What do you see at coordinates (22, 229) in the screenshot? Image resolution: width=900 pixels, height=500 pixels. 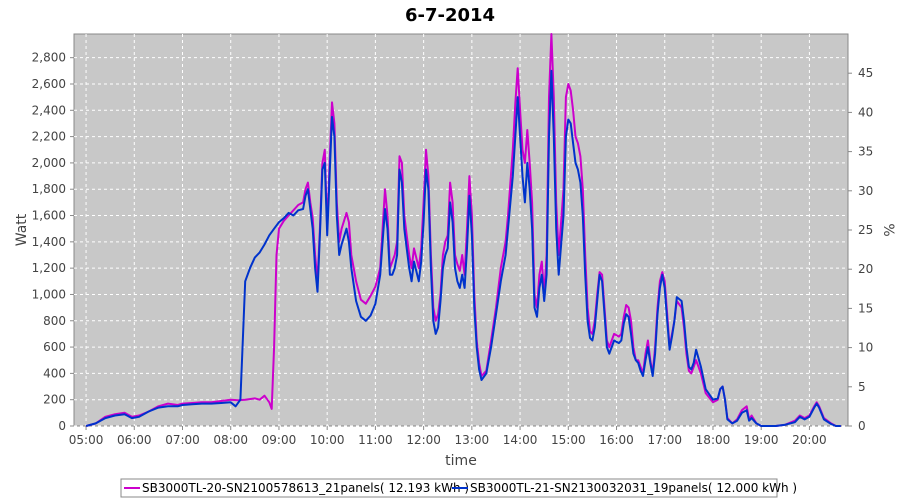 I see `y-axis-label: Watt` at bounding box center [22, 229].